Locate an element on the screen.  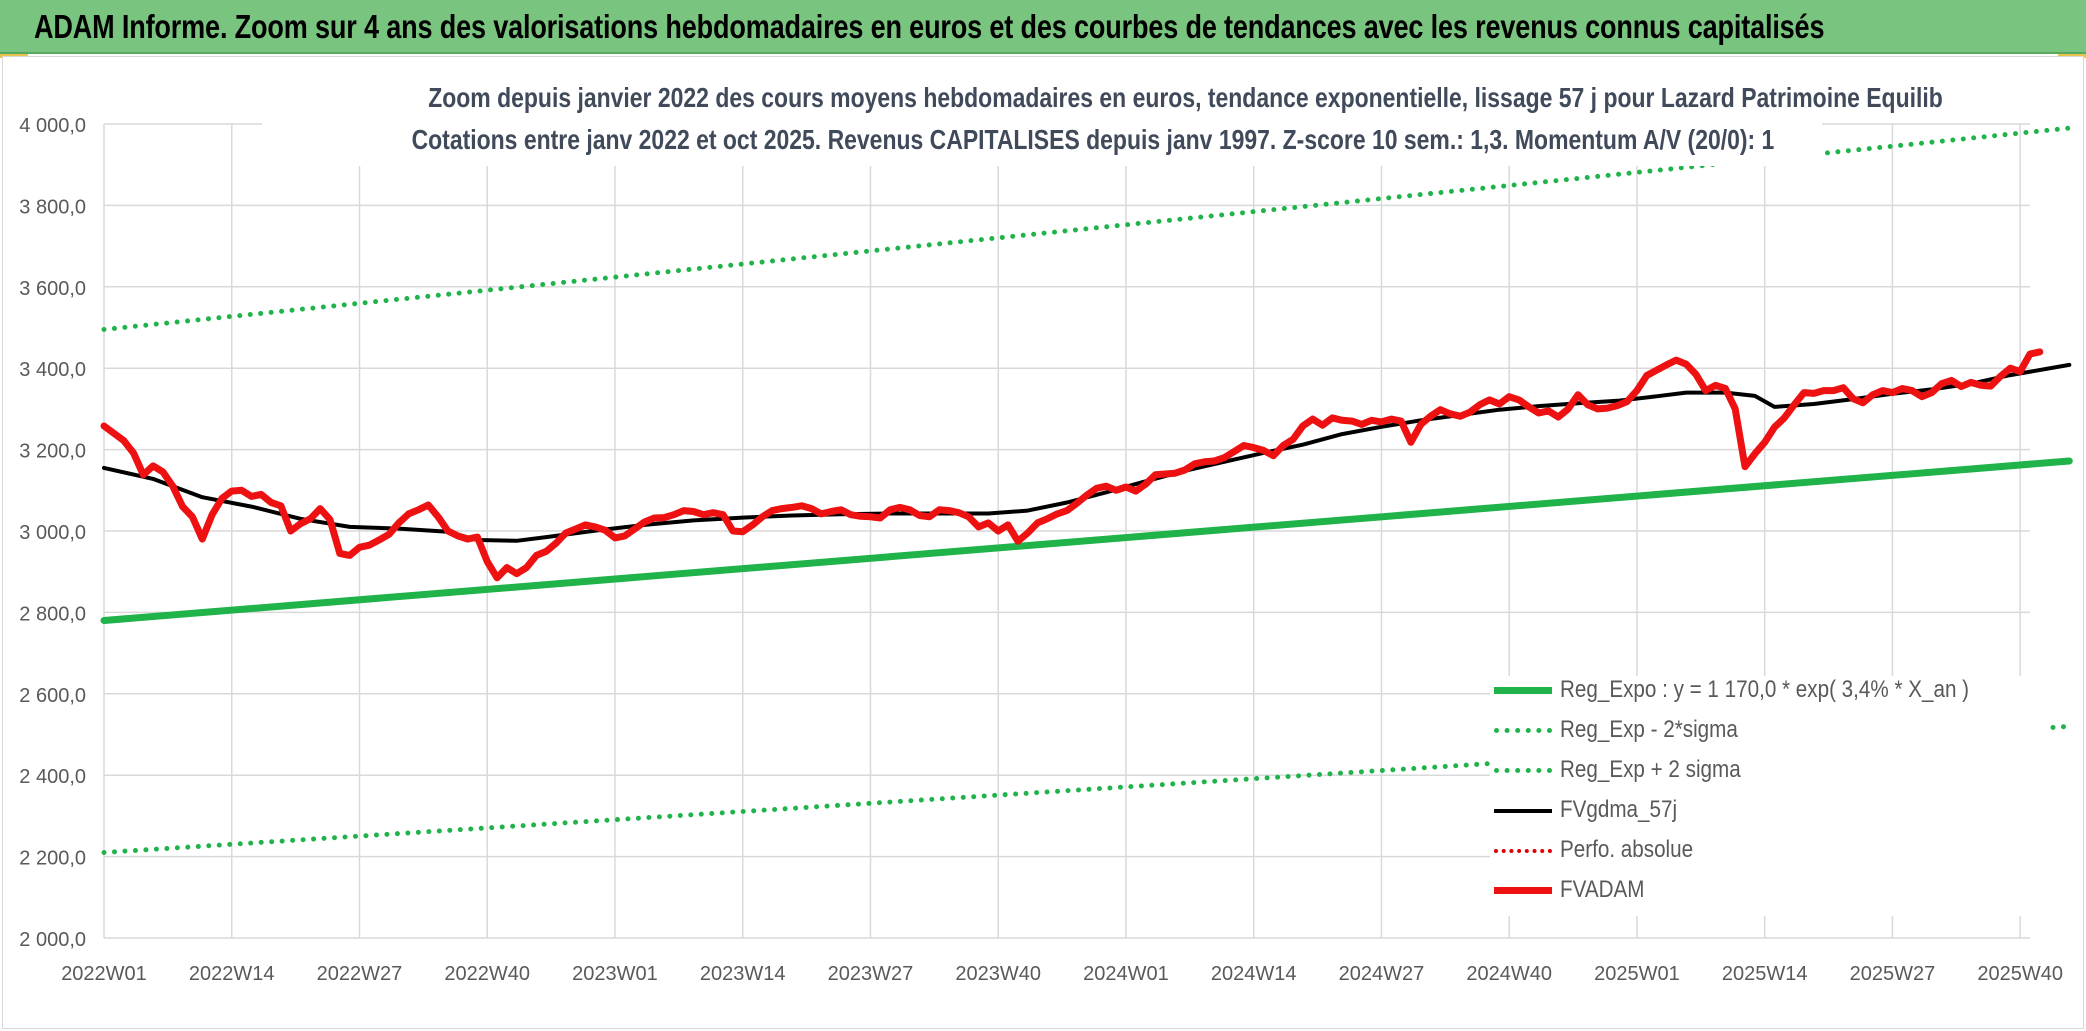
x-tick-label: 2024W14 is located at coordinates (1254, 974).